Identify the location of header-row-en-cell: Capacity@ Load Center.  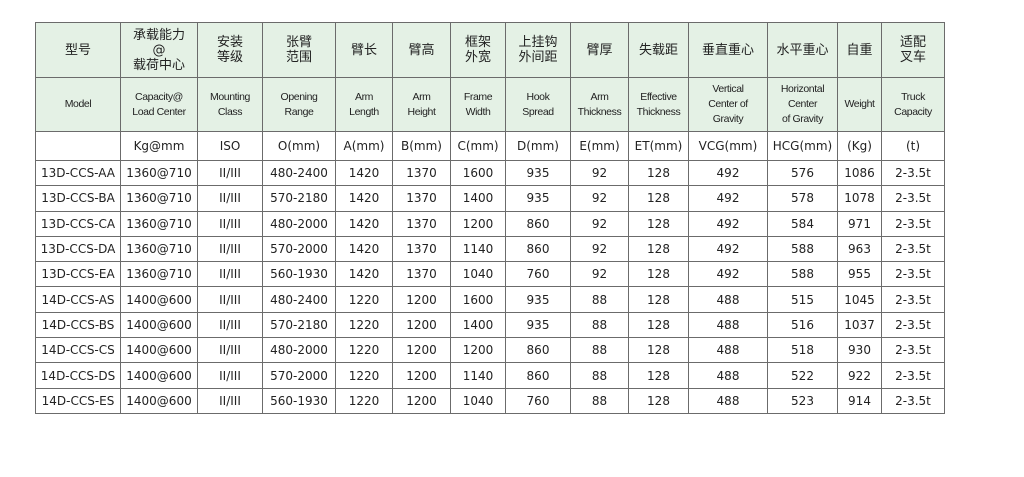
(159, 104).